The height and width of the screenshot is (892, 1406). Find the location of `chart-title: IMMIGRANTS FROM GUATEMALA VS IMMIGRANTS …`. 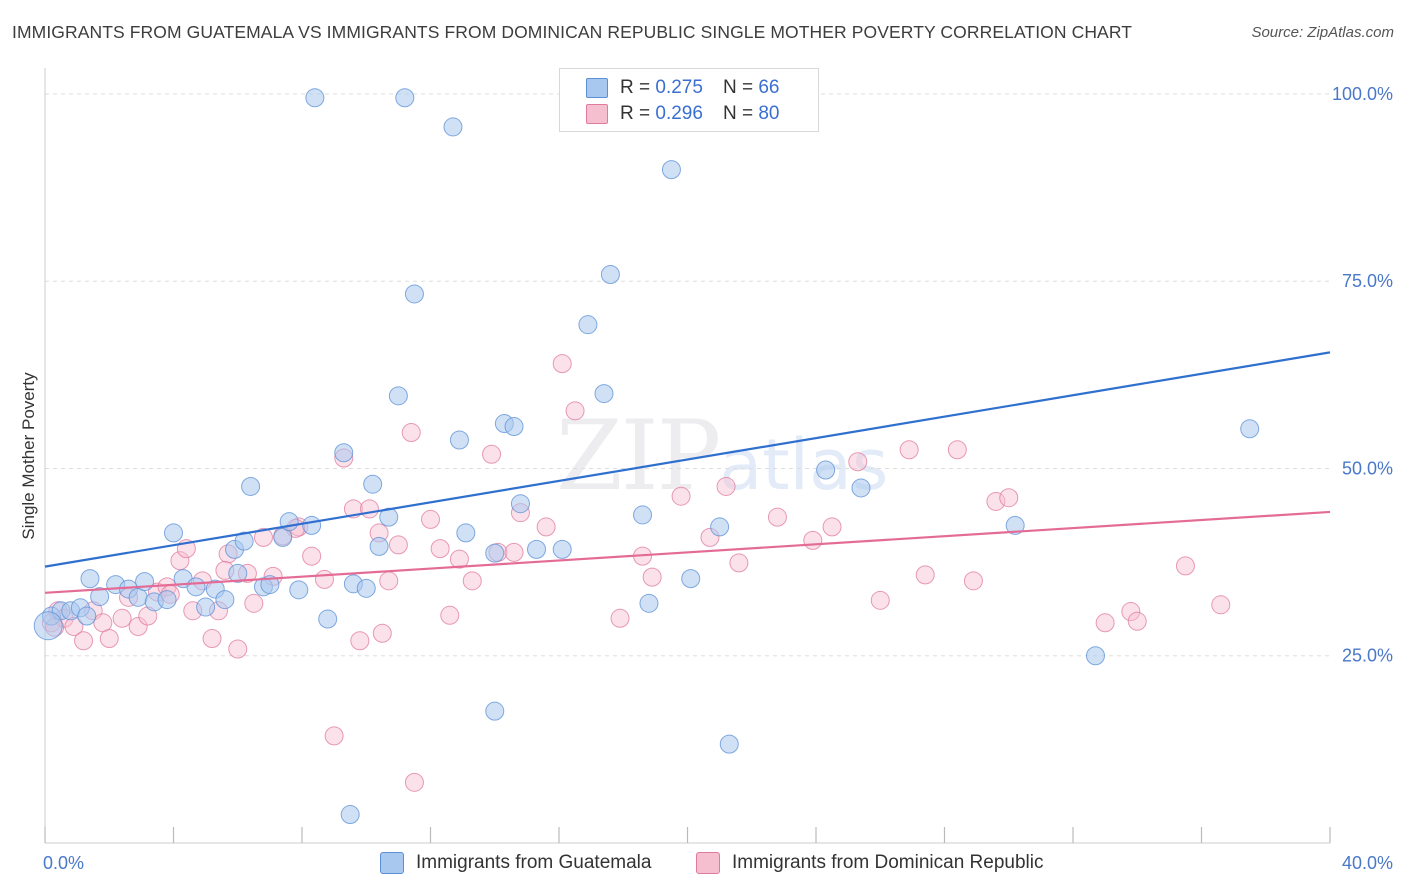

chart-title: IMMIGRANTS FROM GUATEMALA VS IMMIGRANTS … is located at coordinates (572, 32).